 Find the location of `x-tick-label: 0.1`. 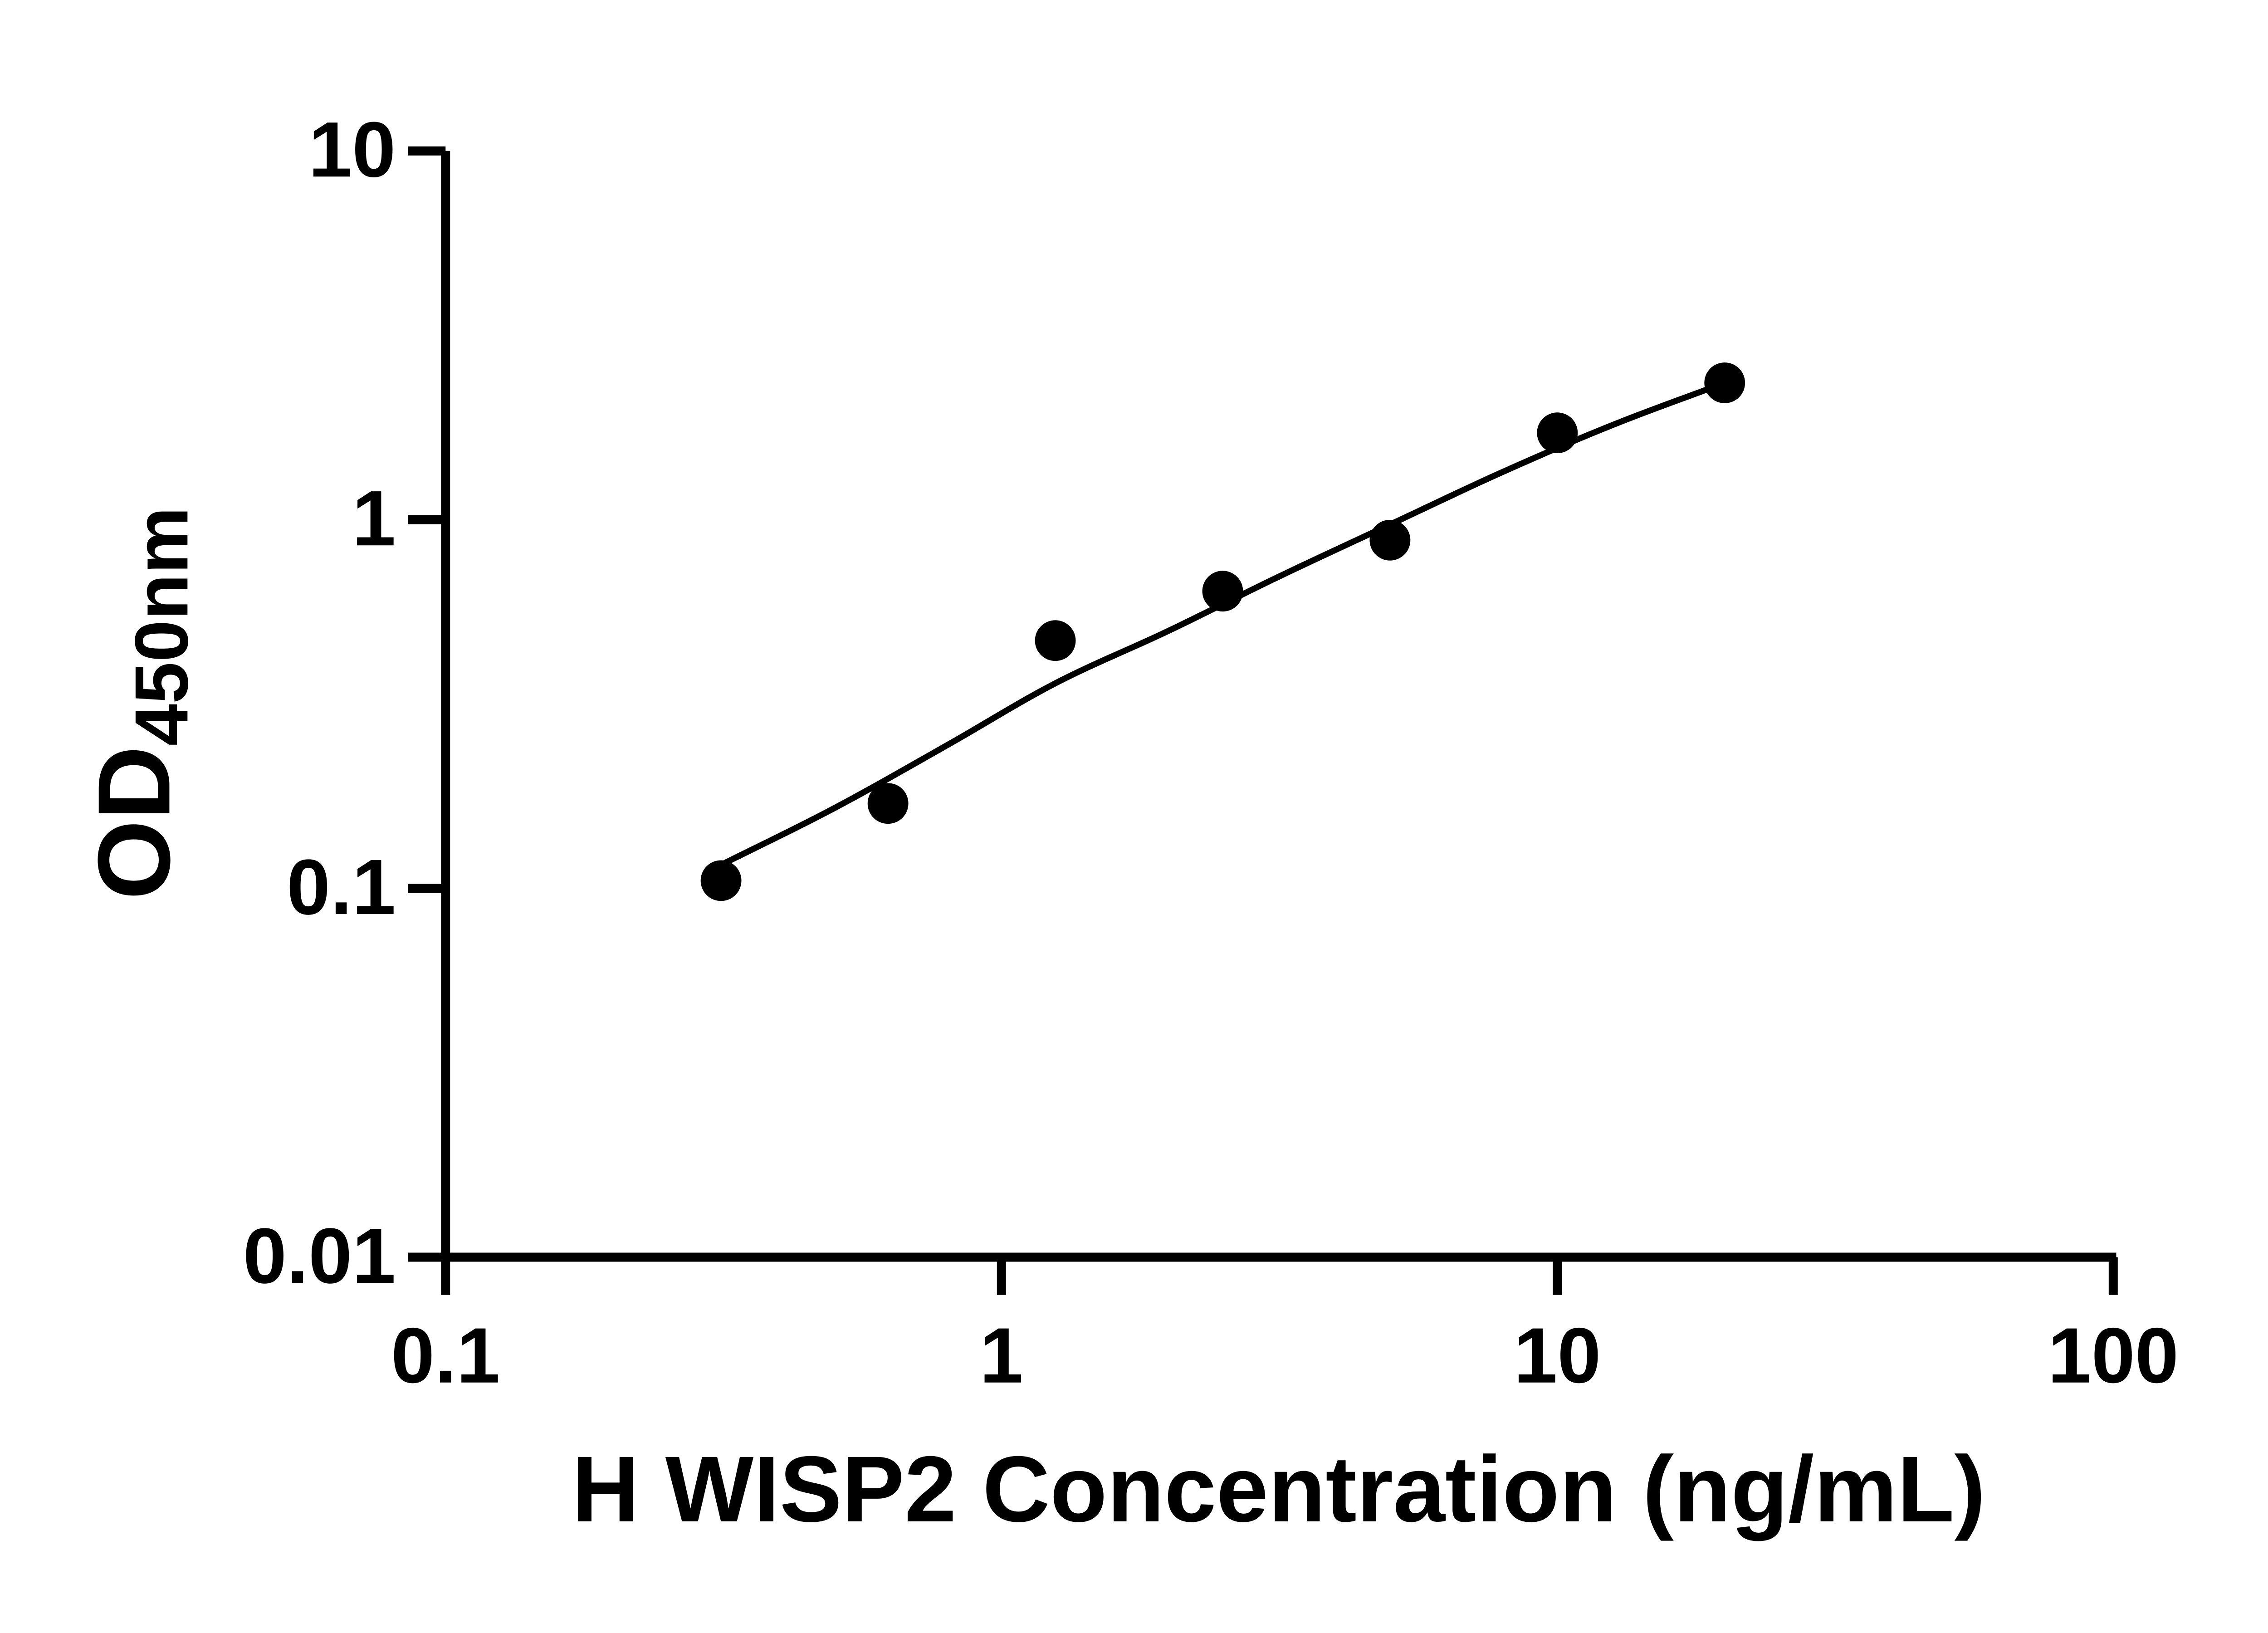

x-tick-label: 0.1 is located at coordinates (446, 1355).